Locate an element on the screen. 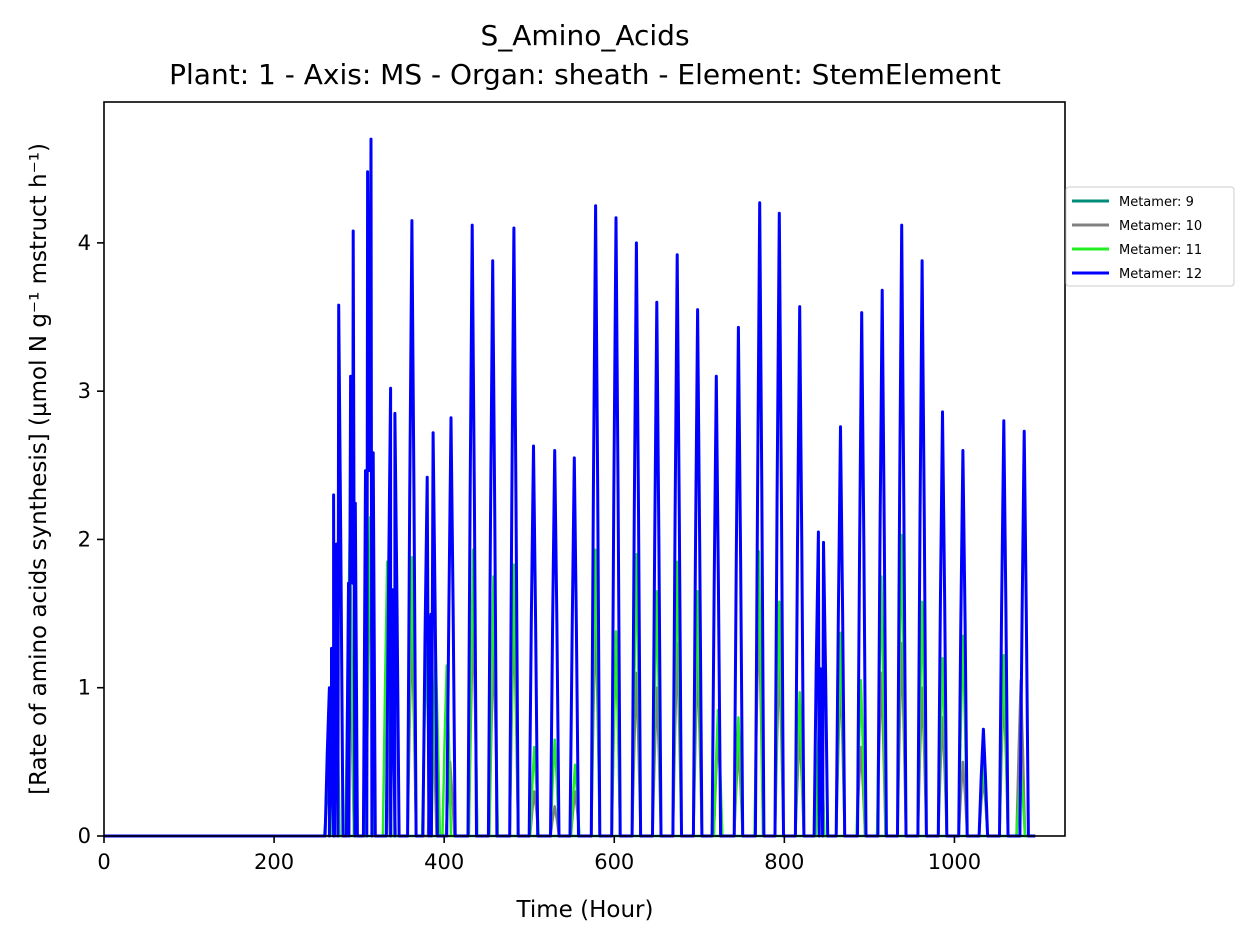 The height and width of the screenshot is (943, 1252). y-axis: 0 1 2 3 4 is located at coordinates (91, 539).